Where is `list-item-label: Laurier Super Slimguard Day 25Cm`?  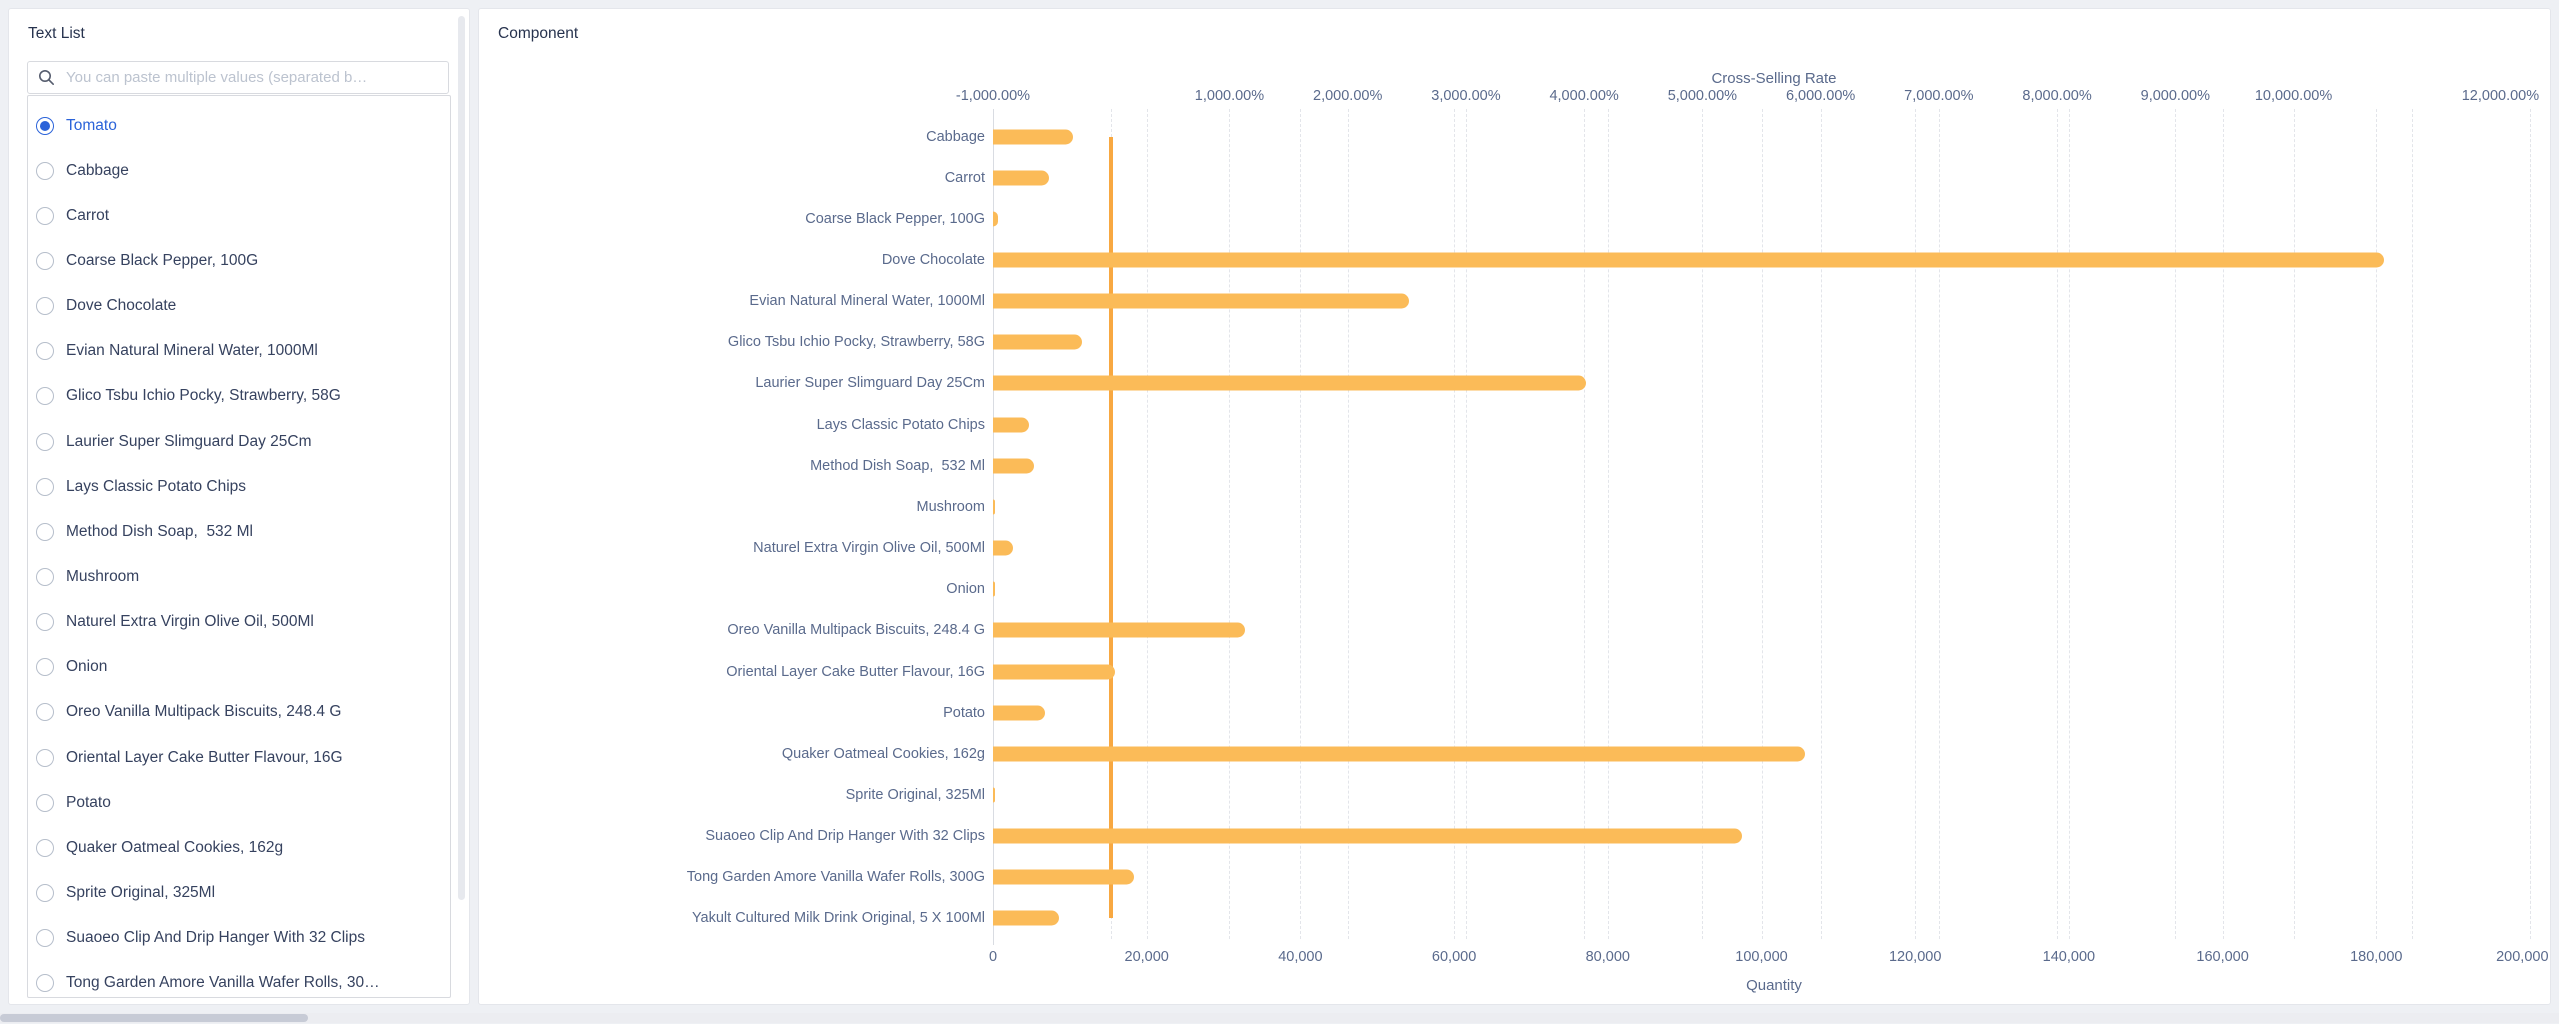
list-item-label: Laurier Super Slimguard Day 25Cm is located at coordinates (189, 441).